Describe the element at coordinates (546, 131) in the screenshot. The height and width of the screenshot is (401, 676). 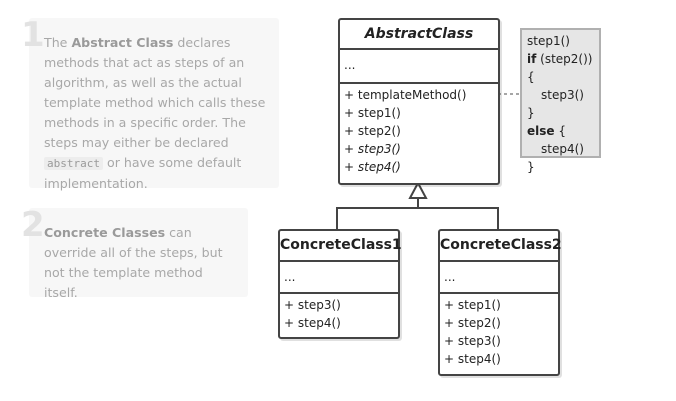
I see `code-line: else {` at that location.